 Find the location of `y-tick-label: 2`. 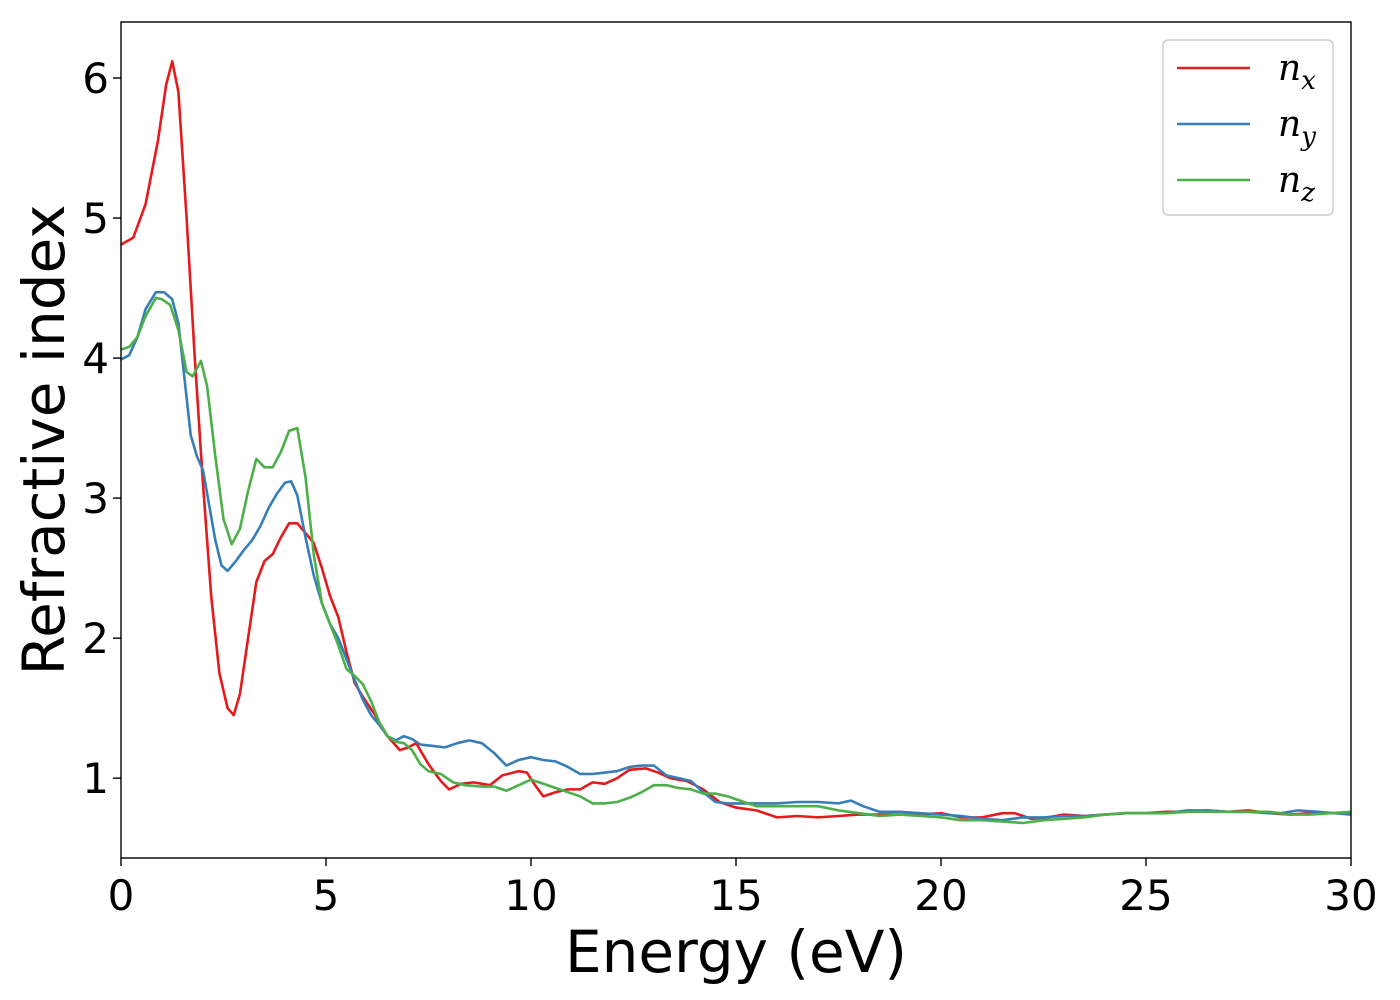

y-tick-label: 2 is located at coordinates (95, 638).